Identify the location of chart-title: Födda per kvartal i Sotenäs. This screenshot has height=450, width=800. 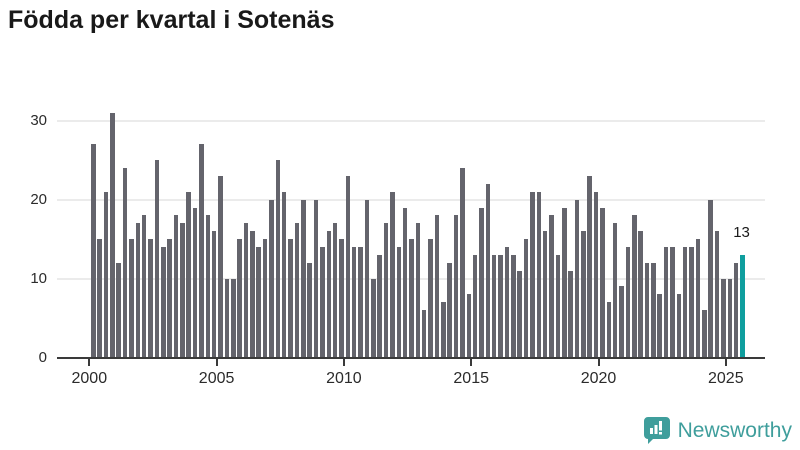
(171, 20).